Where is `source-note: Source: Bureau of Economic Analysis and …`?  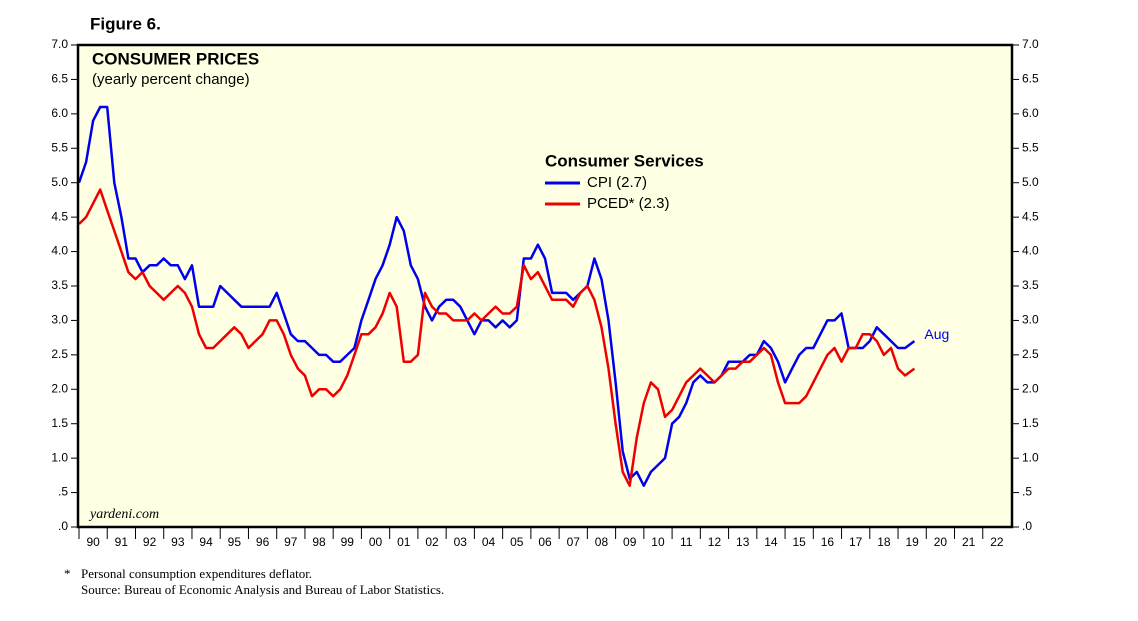
source-note: Source: Bureau of Economic Analysis and … is located at coordinates (262, 589).